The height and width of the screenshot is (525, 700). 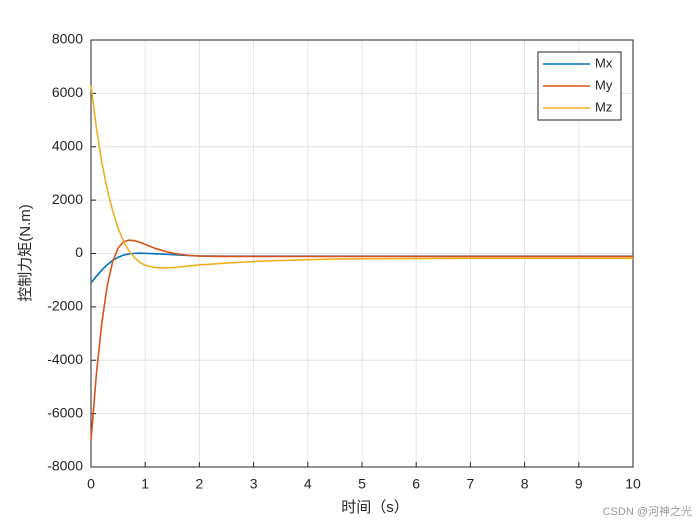 What do you see at coordinates (79, 252) in the screenshot?
I see `y-tick-label: 0` at bounding box center [79, 252].